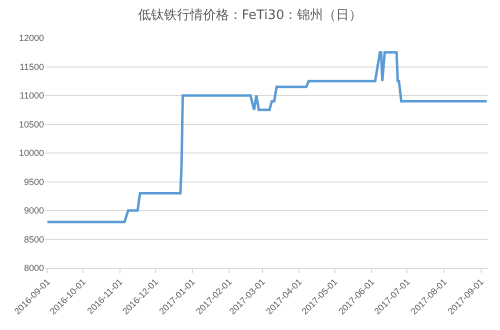 The image size is (500, 330). Describe the element at coordinates (34, 268) in the screenshot. I see `y-tick-label: 8000` at that location.